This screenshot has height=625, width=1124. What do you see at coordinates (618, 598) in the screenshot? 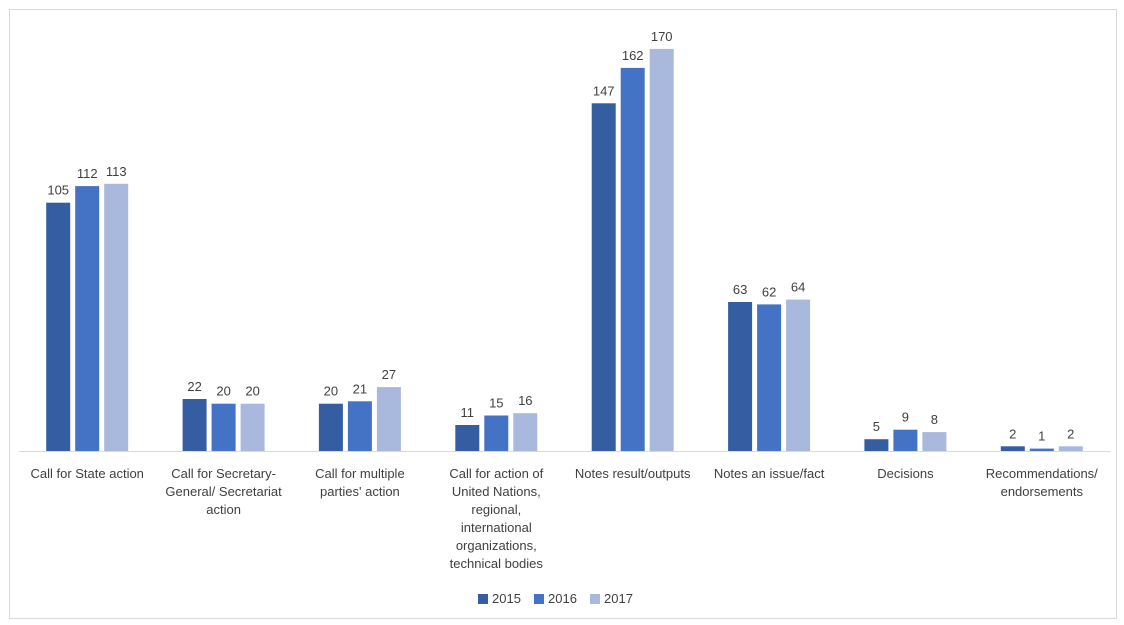
I see `legend-label-2017: 2017` at bounding box center [618, 598].